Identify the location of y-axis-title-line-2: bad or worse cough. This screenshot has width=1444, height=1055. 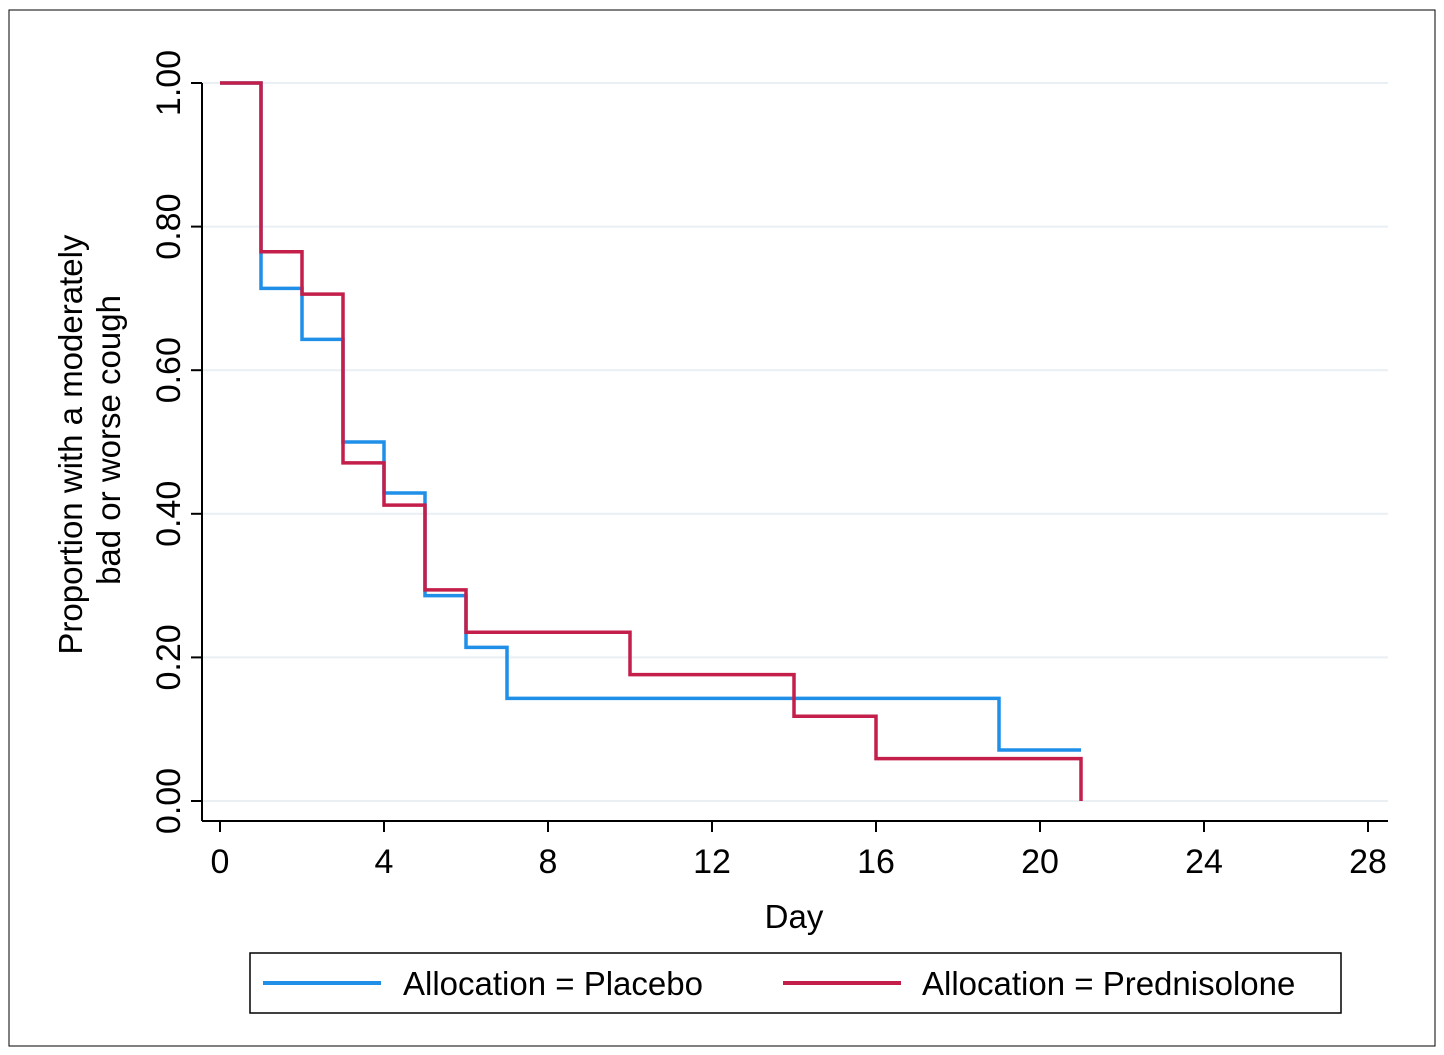
(108, 440).